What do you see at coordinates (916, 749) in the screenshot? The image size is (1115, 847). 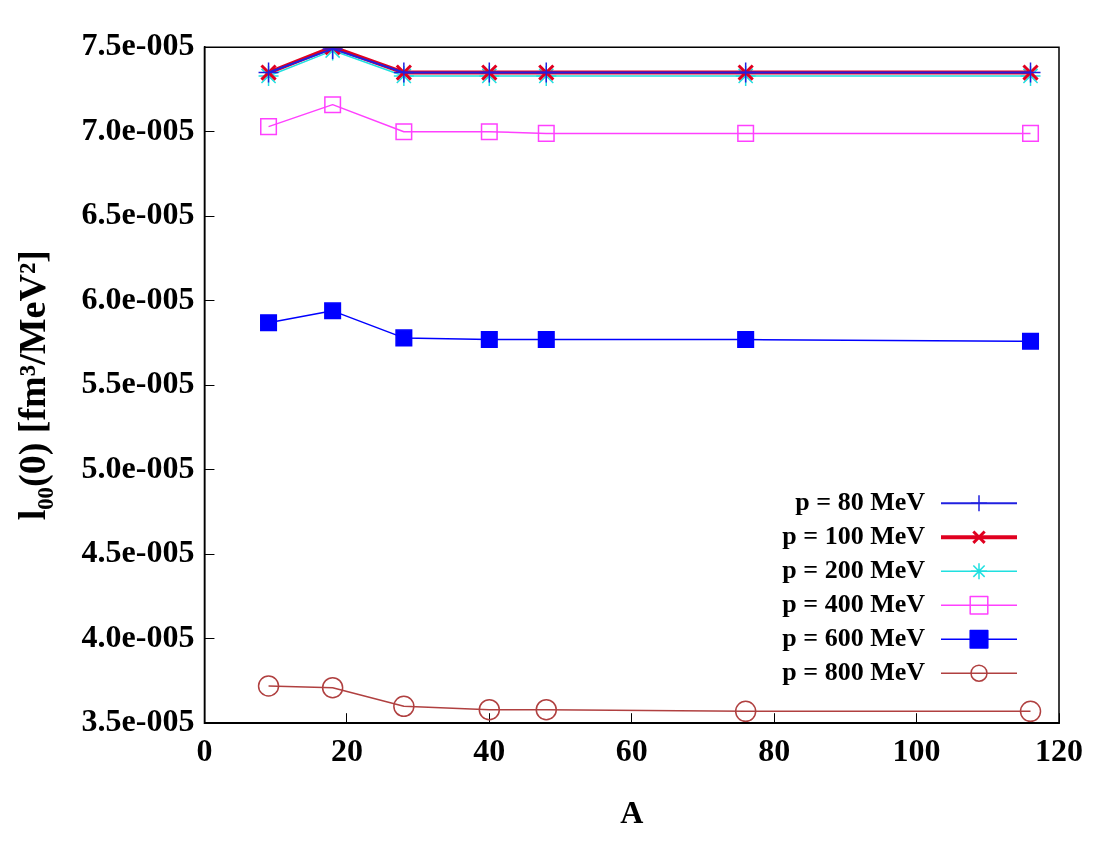 I see `x-tick-label: 100` at bounding box center [916, 749].